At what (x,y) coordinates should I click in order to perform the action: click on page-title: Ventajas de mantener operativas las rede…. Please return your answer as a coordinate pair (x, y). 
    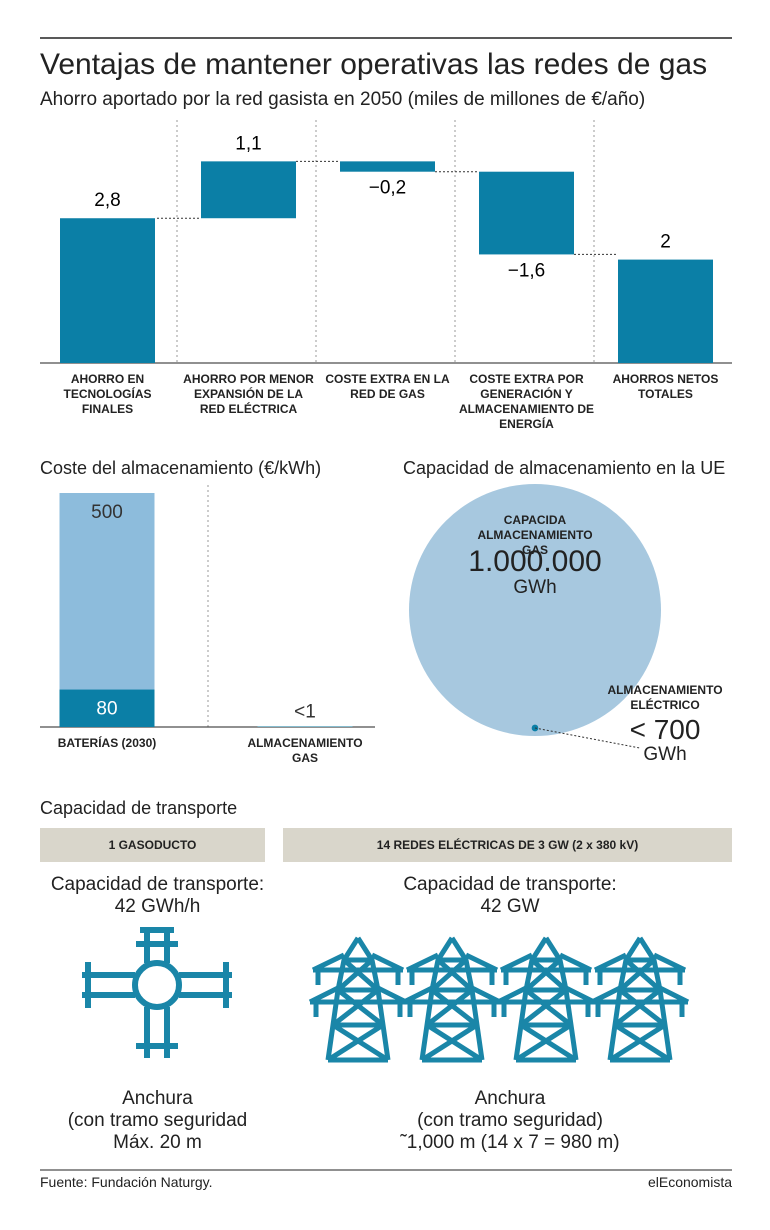
    Looking at the image, I should click on (374, 64).